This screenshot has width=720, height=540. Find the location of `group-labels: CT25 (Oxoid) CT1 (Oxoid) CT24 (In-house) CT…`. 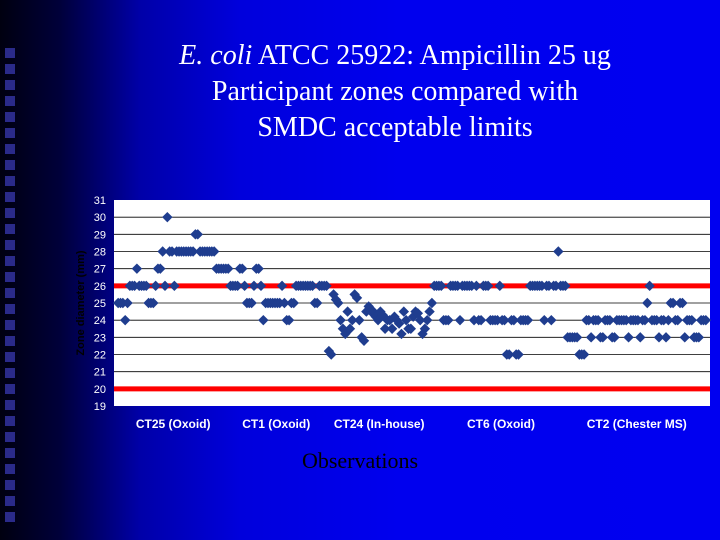

group-labels: CT25 (Oxoid) CT1 (Oxoid) CT24 (In-house) CT… is located at coordinates (411, 424).